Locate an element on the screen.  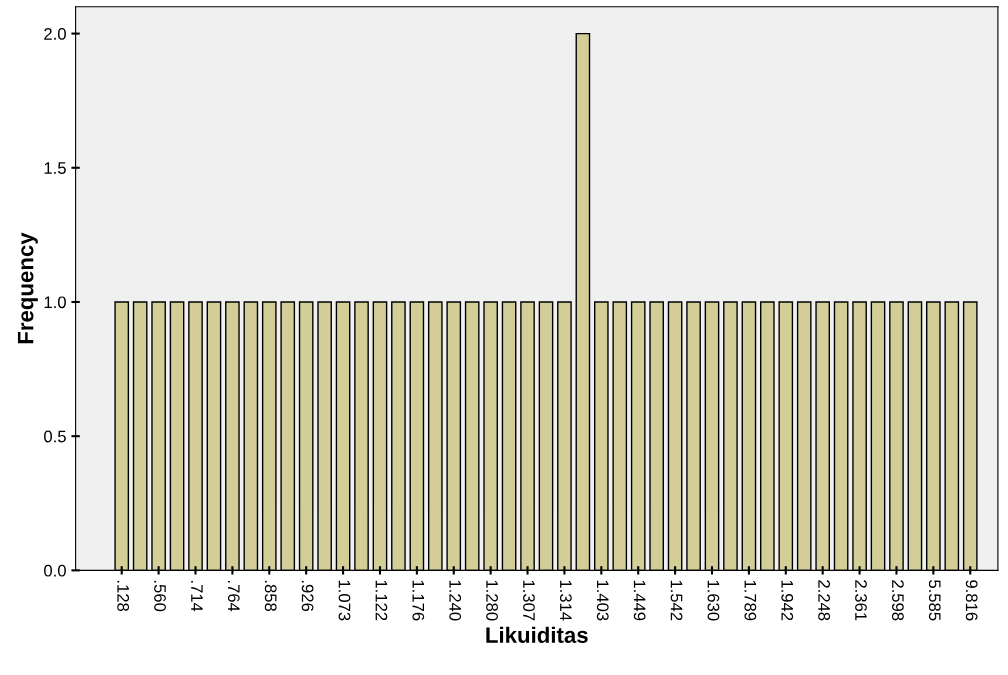
x-tick-label: 2.598 is located at coordinates (897, 600).